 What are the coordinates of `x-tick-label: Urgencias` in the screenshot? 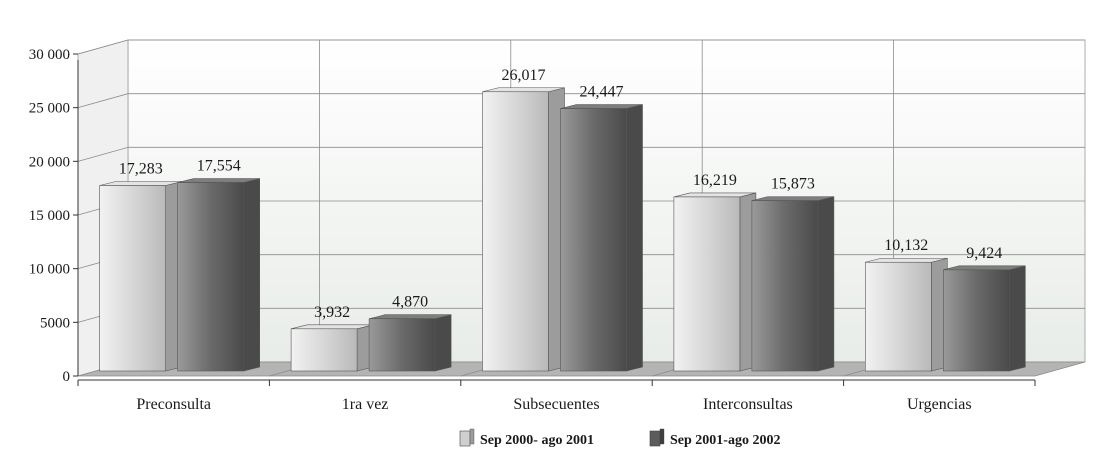 It's located at (939, 404).